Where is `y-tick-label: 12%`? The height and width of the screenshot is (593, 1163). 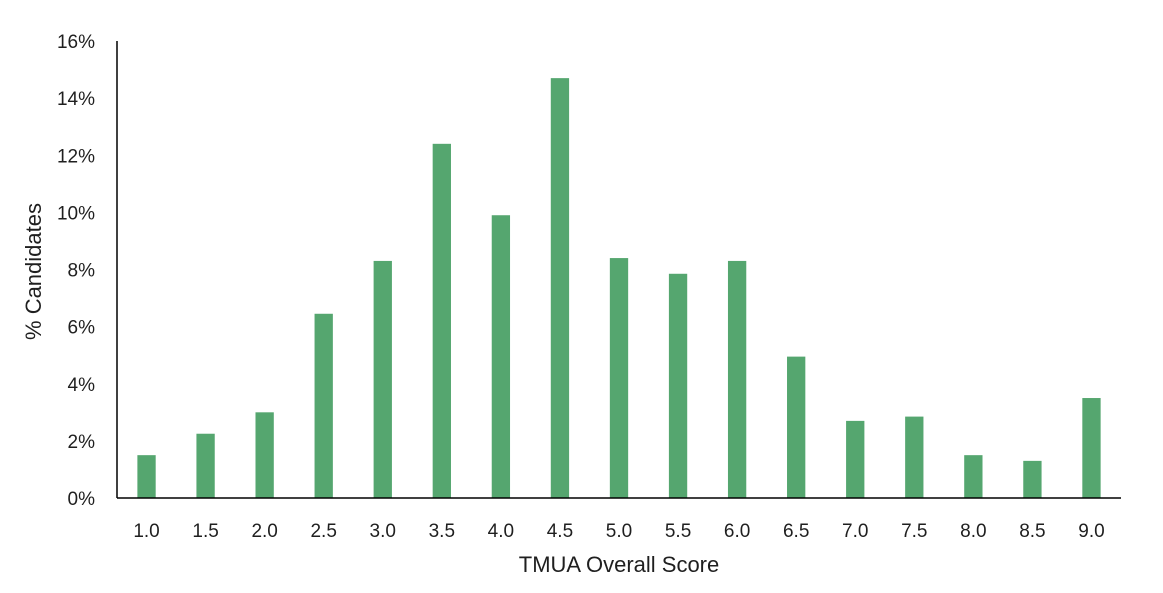 y-tick-label: 12% is located at coordinates (76, 156).